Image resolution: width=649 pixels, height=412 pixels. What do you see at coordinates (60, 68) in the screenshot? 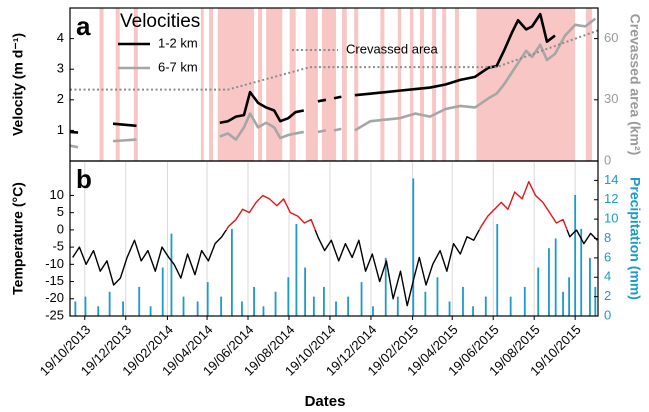
I see `y-tick-label: 3` at bounding box center [60, 68].